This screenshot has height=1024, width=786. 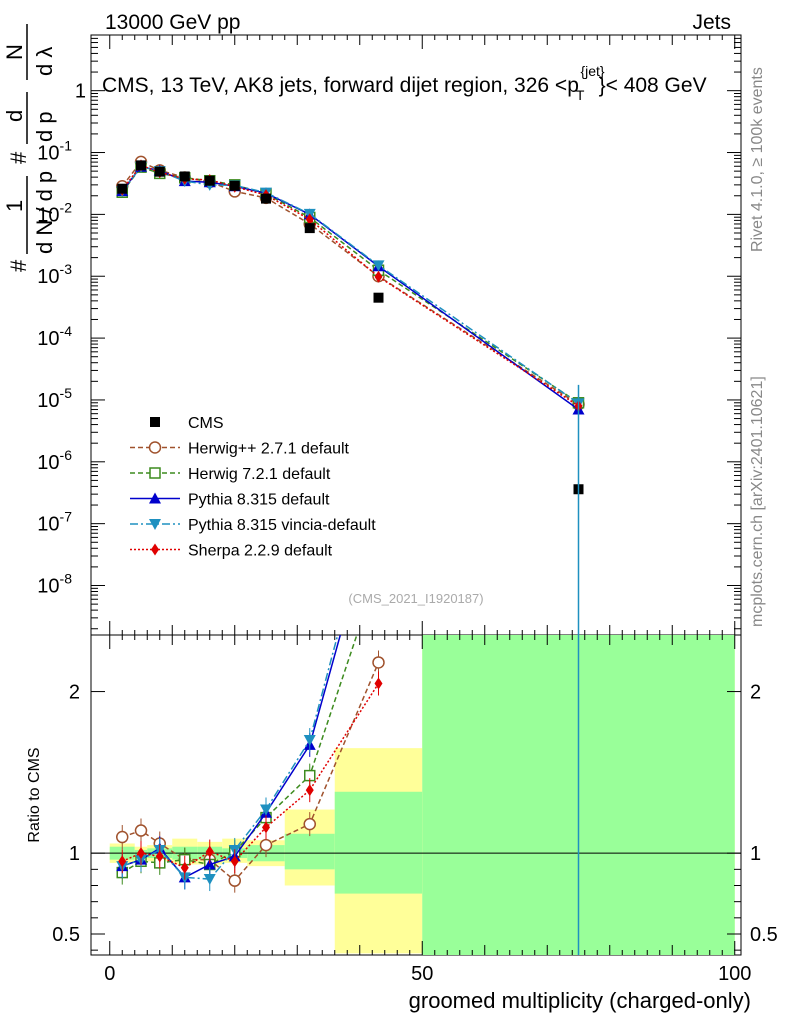 I want to click on y-tick-label: 10⁻², so click(x=54, y=212).